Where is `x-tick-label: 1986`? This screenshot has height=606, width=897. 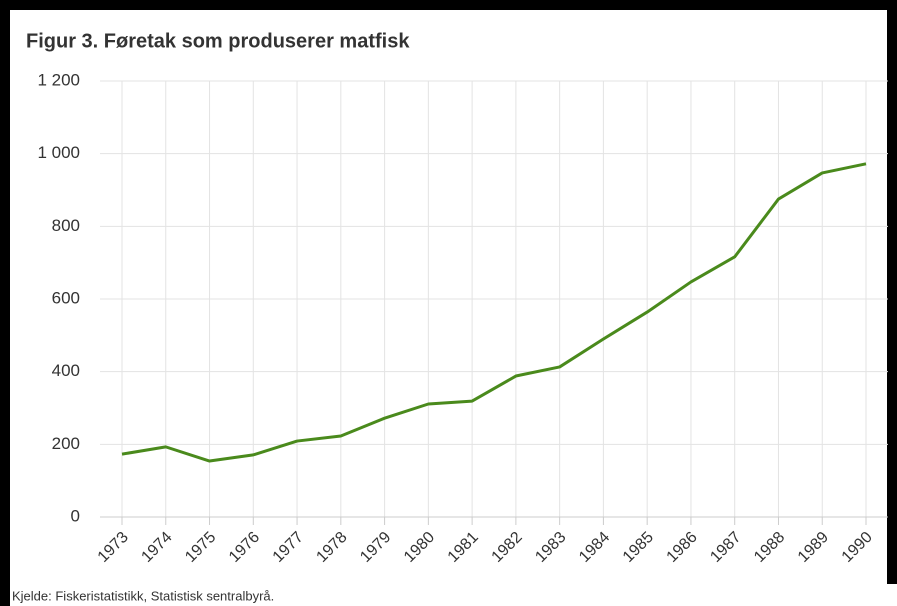 x-tick-label: 1986 is located at coordinates (682, 547).